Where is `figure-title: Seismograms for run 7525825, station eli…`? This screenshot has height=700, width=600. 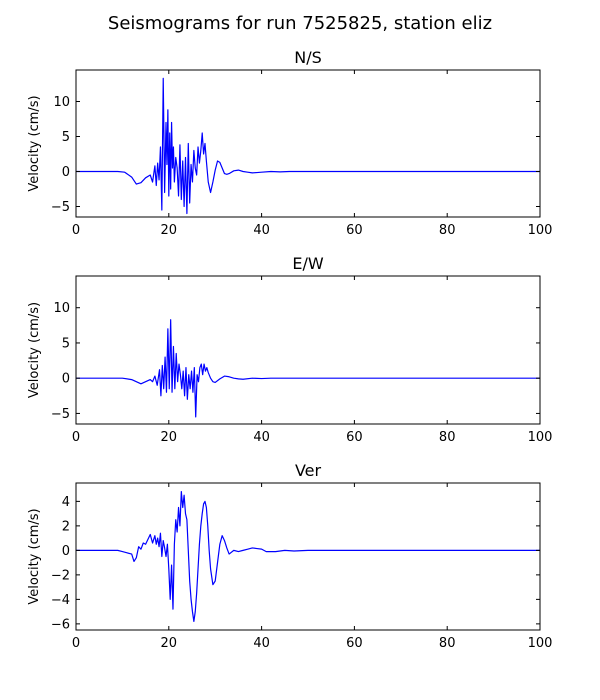
figure-title: Seismograms for run 7525825, station eli… is located at coordinates (300, 23).